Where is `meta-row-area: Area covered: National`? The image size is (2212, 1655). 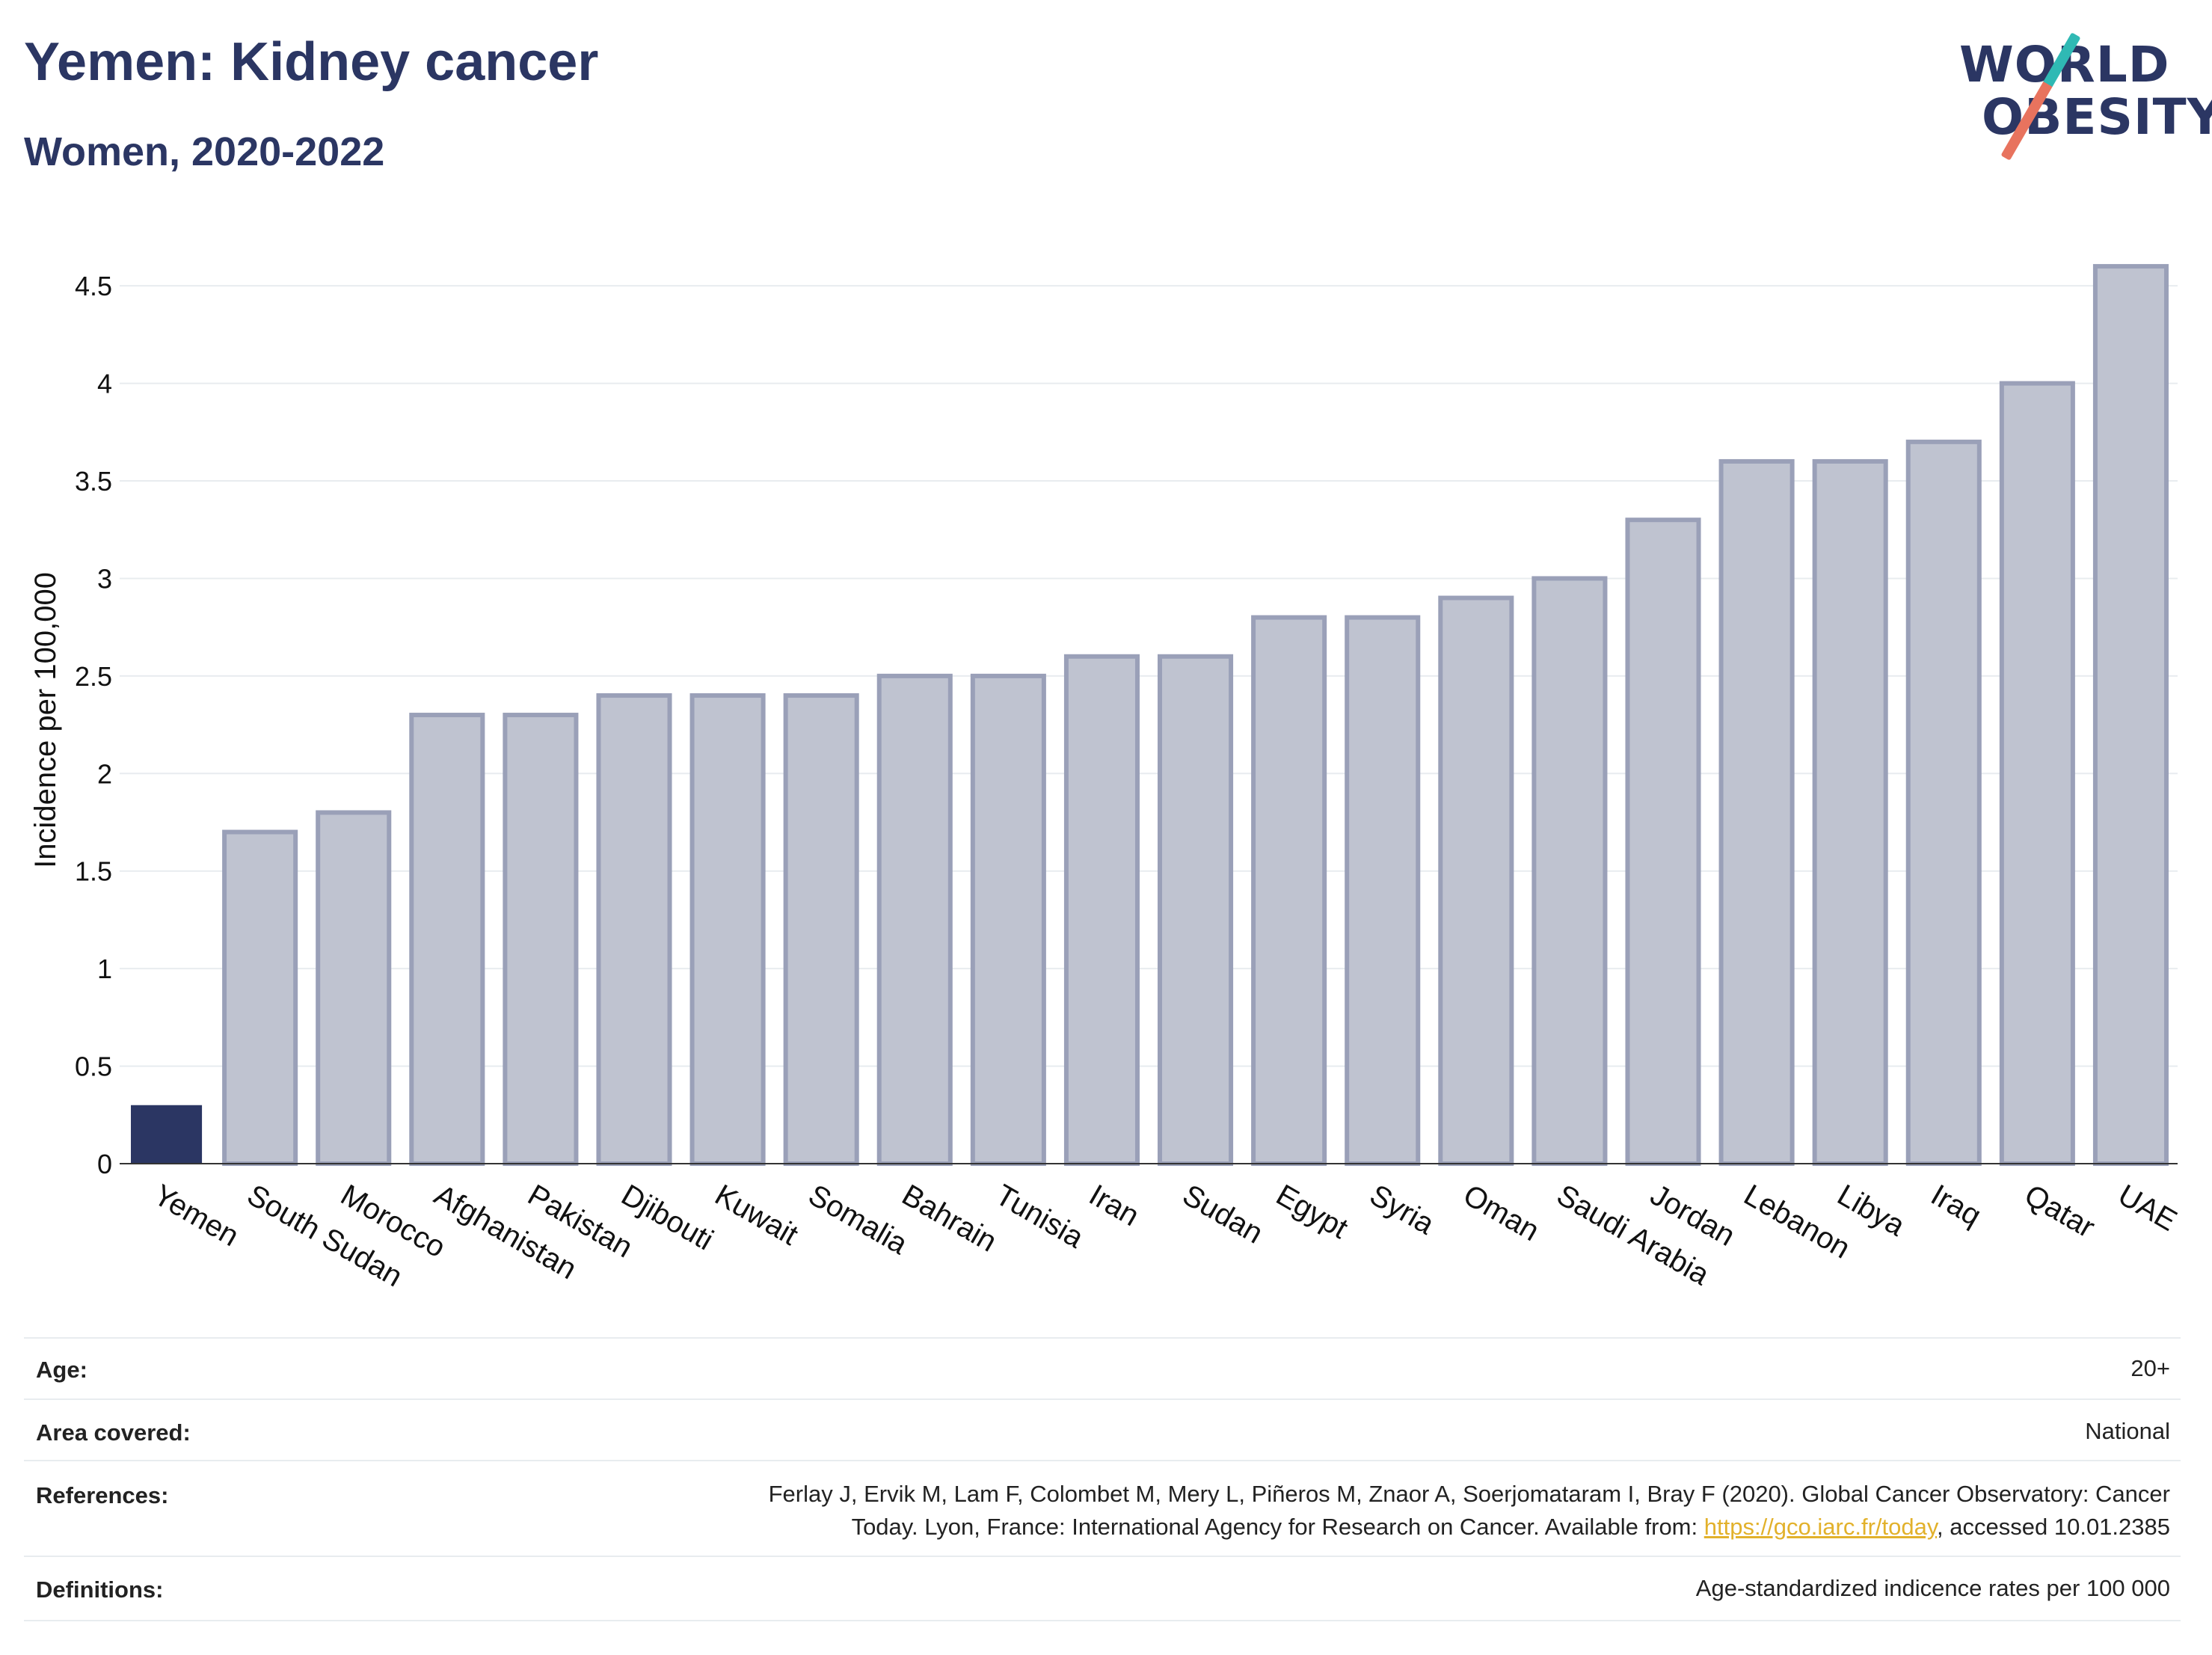
meta-row-area: Area covered: National is located at coordinates (1102, 1429).